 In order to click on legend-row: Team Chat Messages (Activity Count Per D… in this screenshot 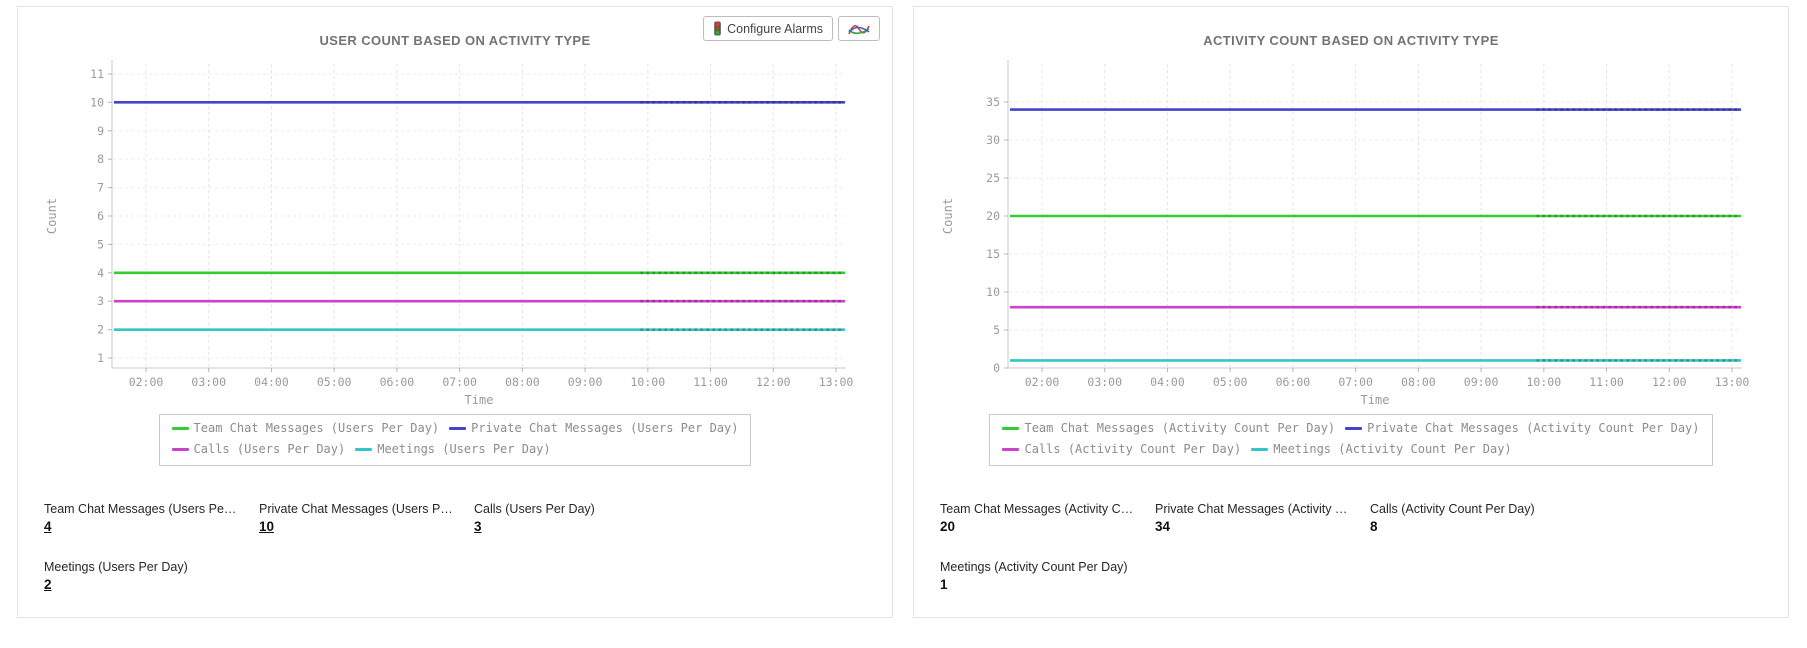, I will do `click(1351, 428)`.